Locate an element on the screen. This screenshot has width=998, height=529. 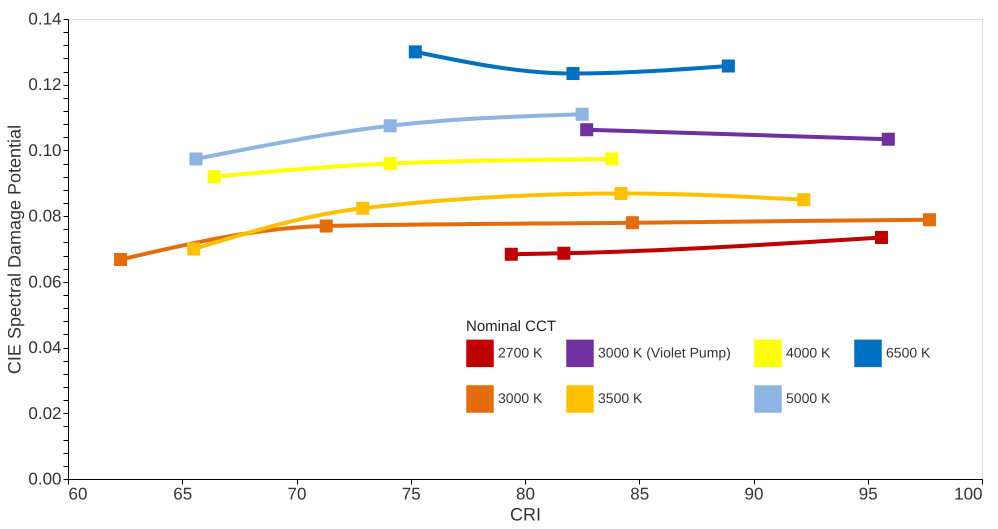
x-tick-label: 95 is located at coordinates (868, 494).